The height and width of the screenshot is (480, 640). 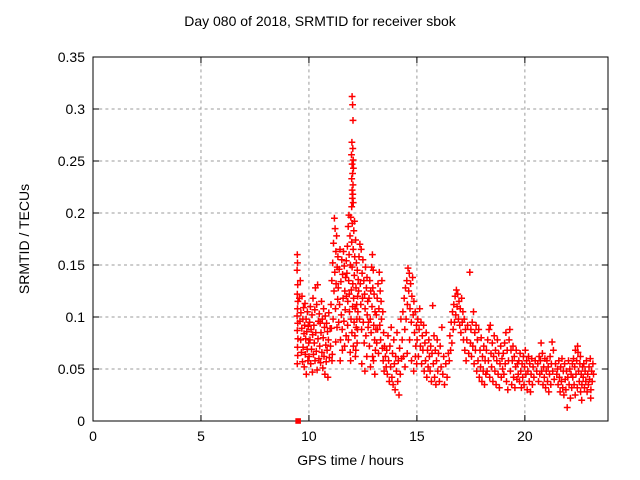 I want to click on x-tick-label: 20, so click(x=525, y=436).